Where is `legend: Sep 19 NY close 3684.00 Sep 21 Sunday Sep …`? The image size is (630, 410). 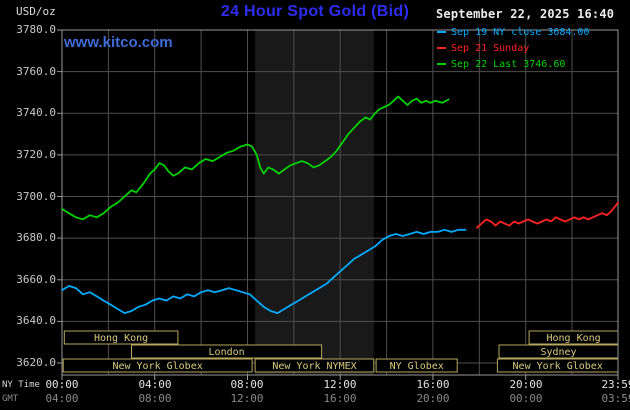 legend: Sep 19 NY close 3684.00 Sep 21 Sunday Sep … is located at coordinates (513, 48).